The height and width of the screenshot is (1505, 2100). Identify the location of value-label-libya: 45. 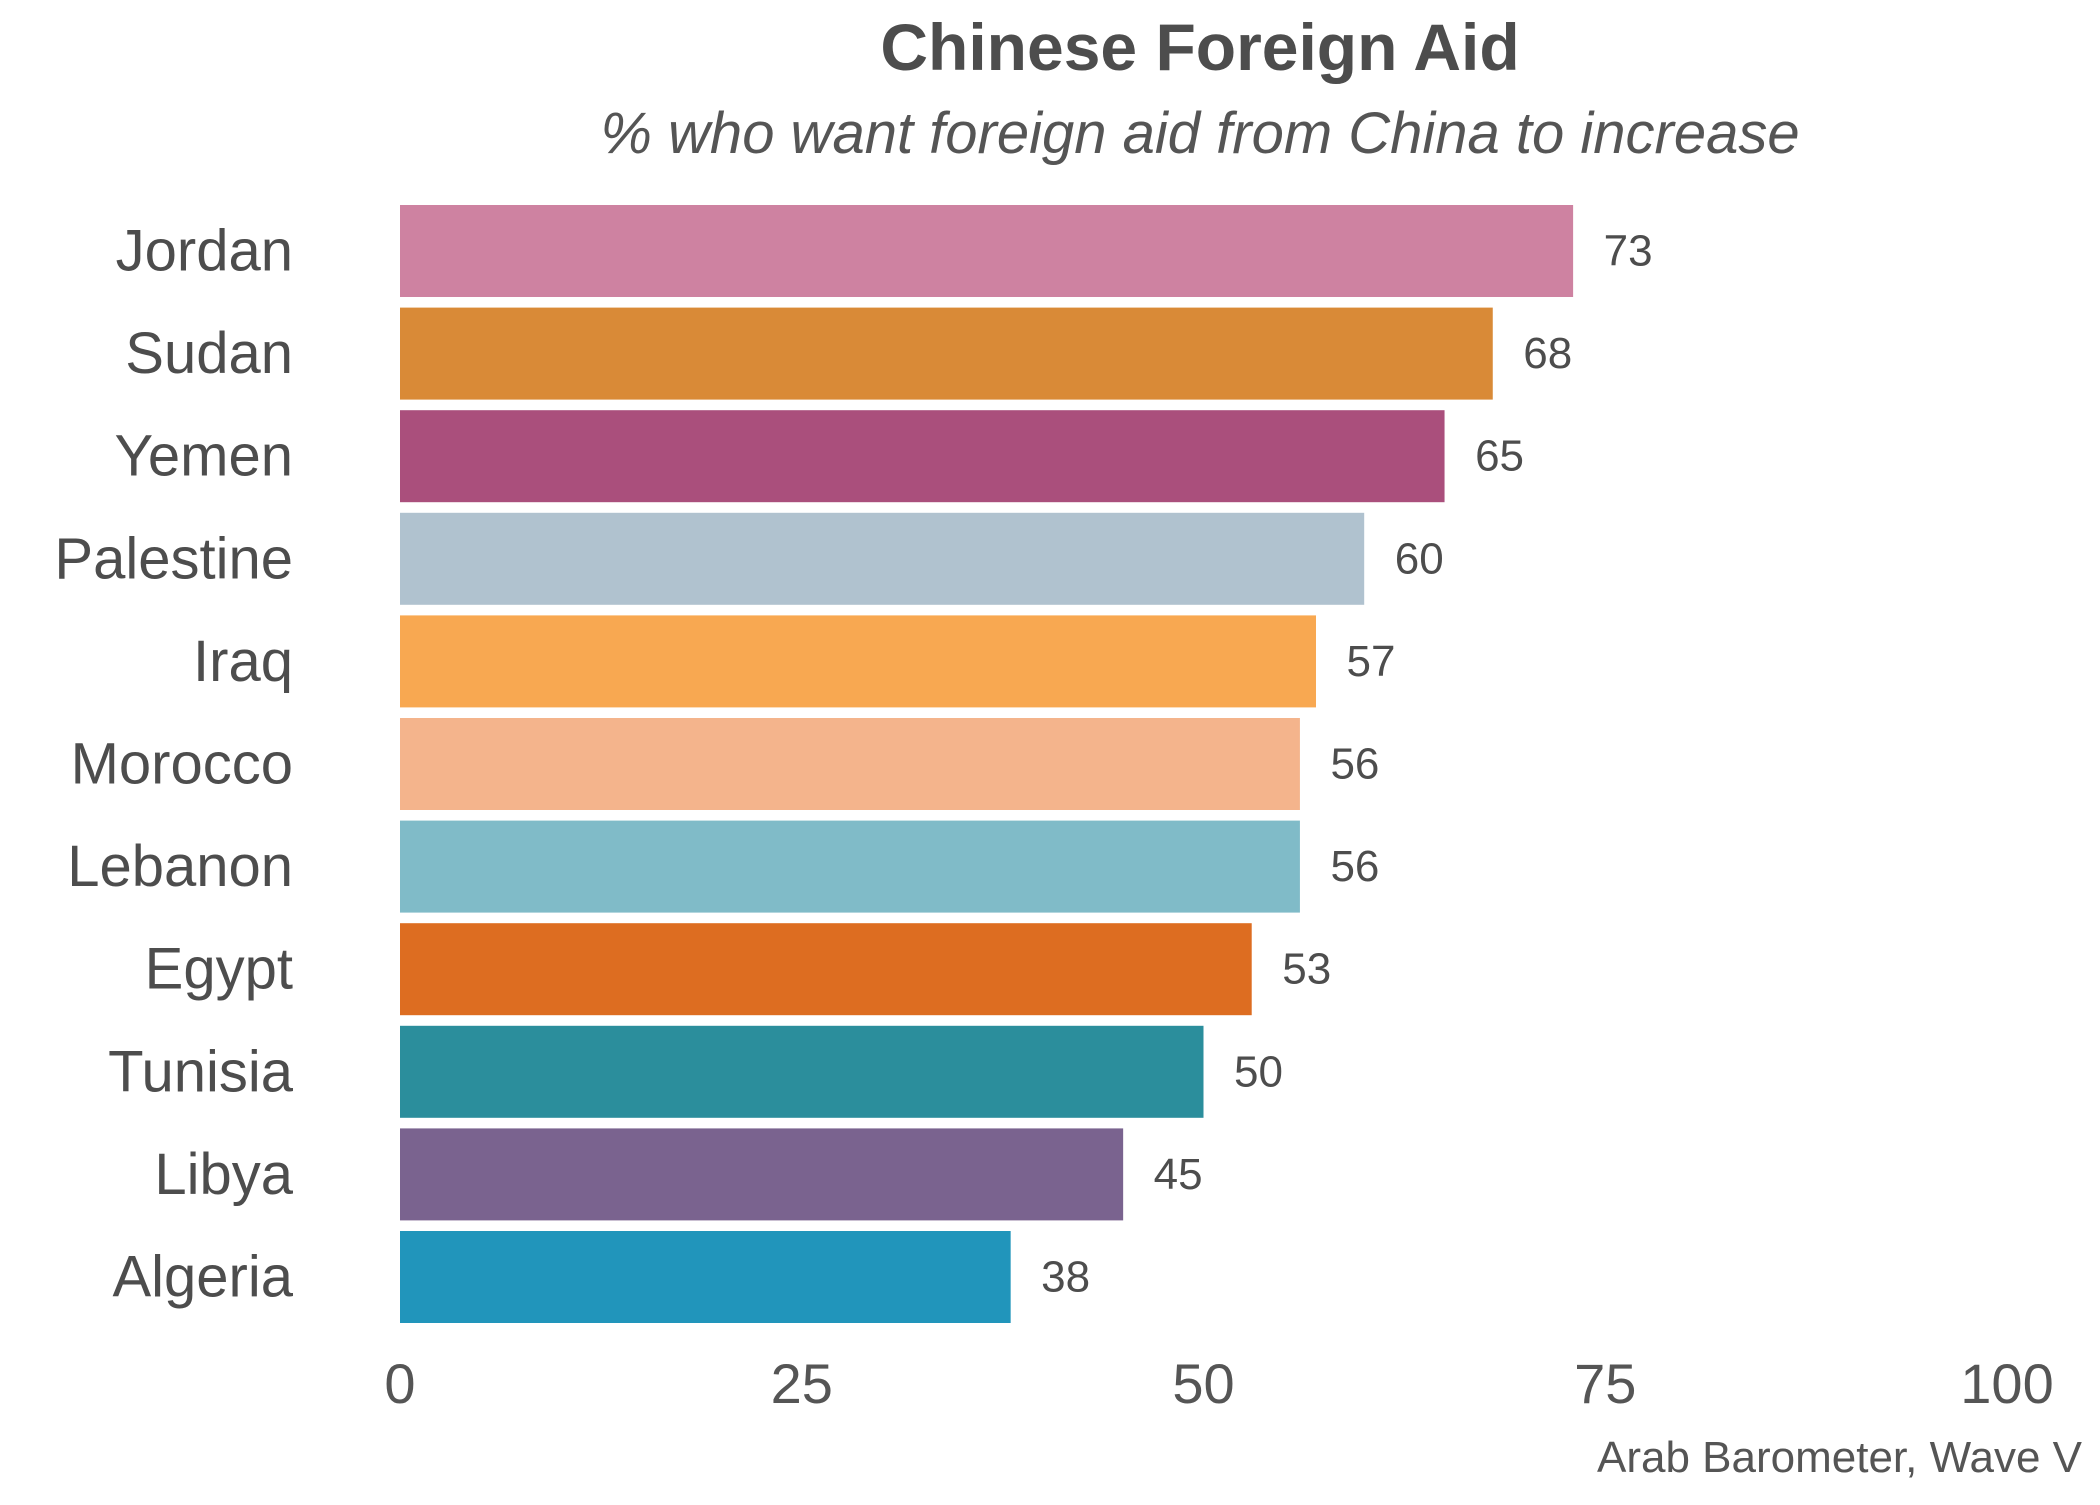
(1178, 1174).